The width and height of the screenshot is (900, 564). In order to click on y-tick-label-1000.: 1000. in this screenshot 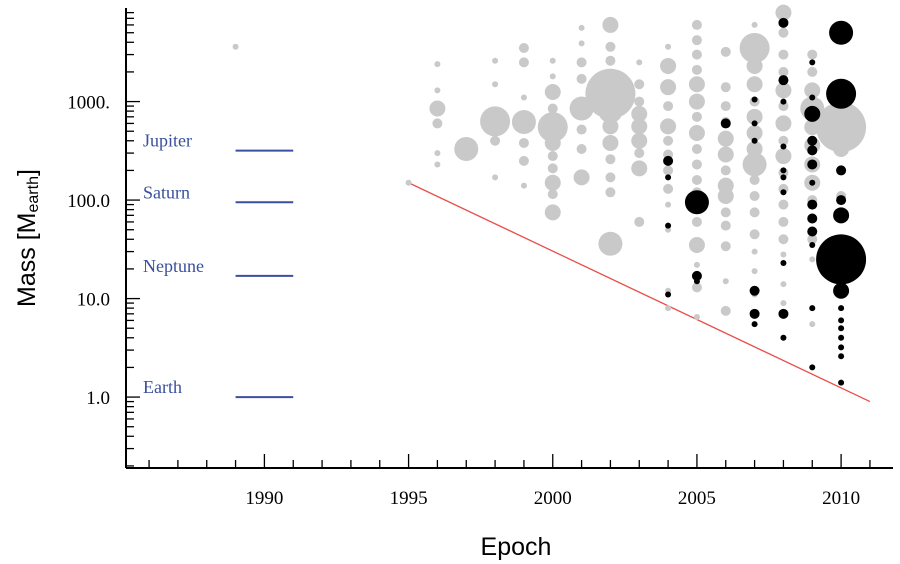, I will do `click(88, 103)`.